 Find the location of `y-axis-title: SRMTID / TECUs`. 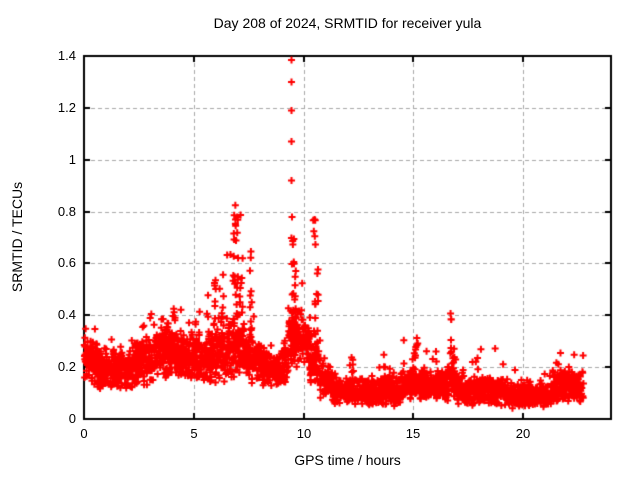

y-axis-title: SRMTID / TECUs is located at coordinates (17, 237).